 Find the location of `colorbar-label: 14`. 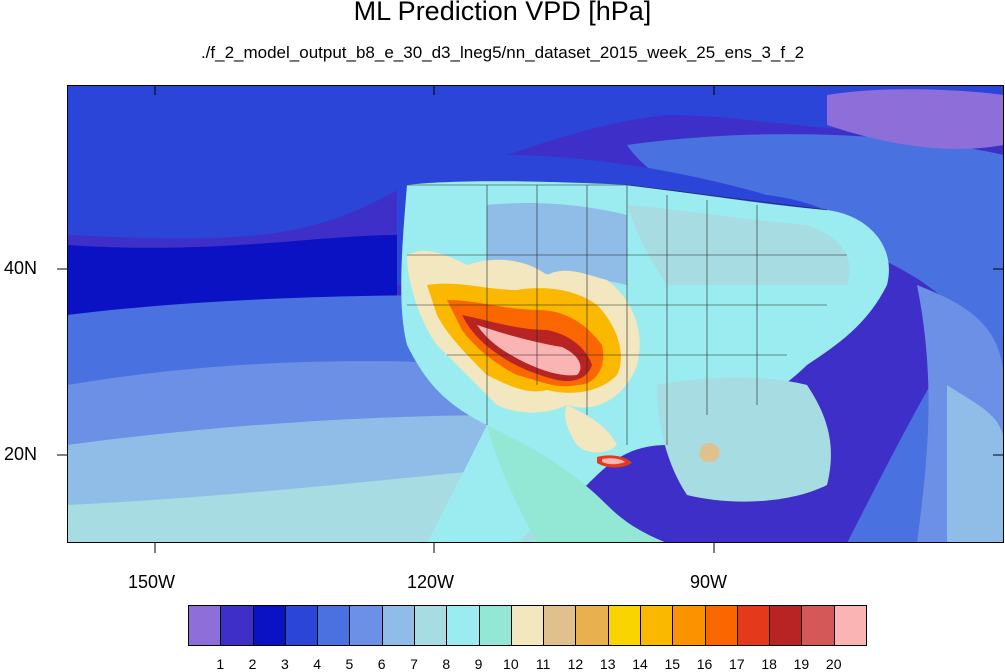

colorbar-label: 14 is located at coordinates (640, 664).